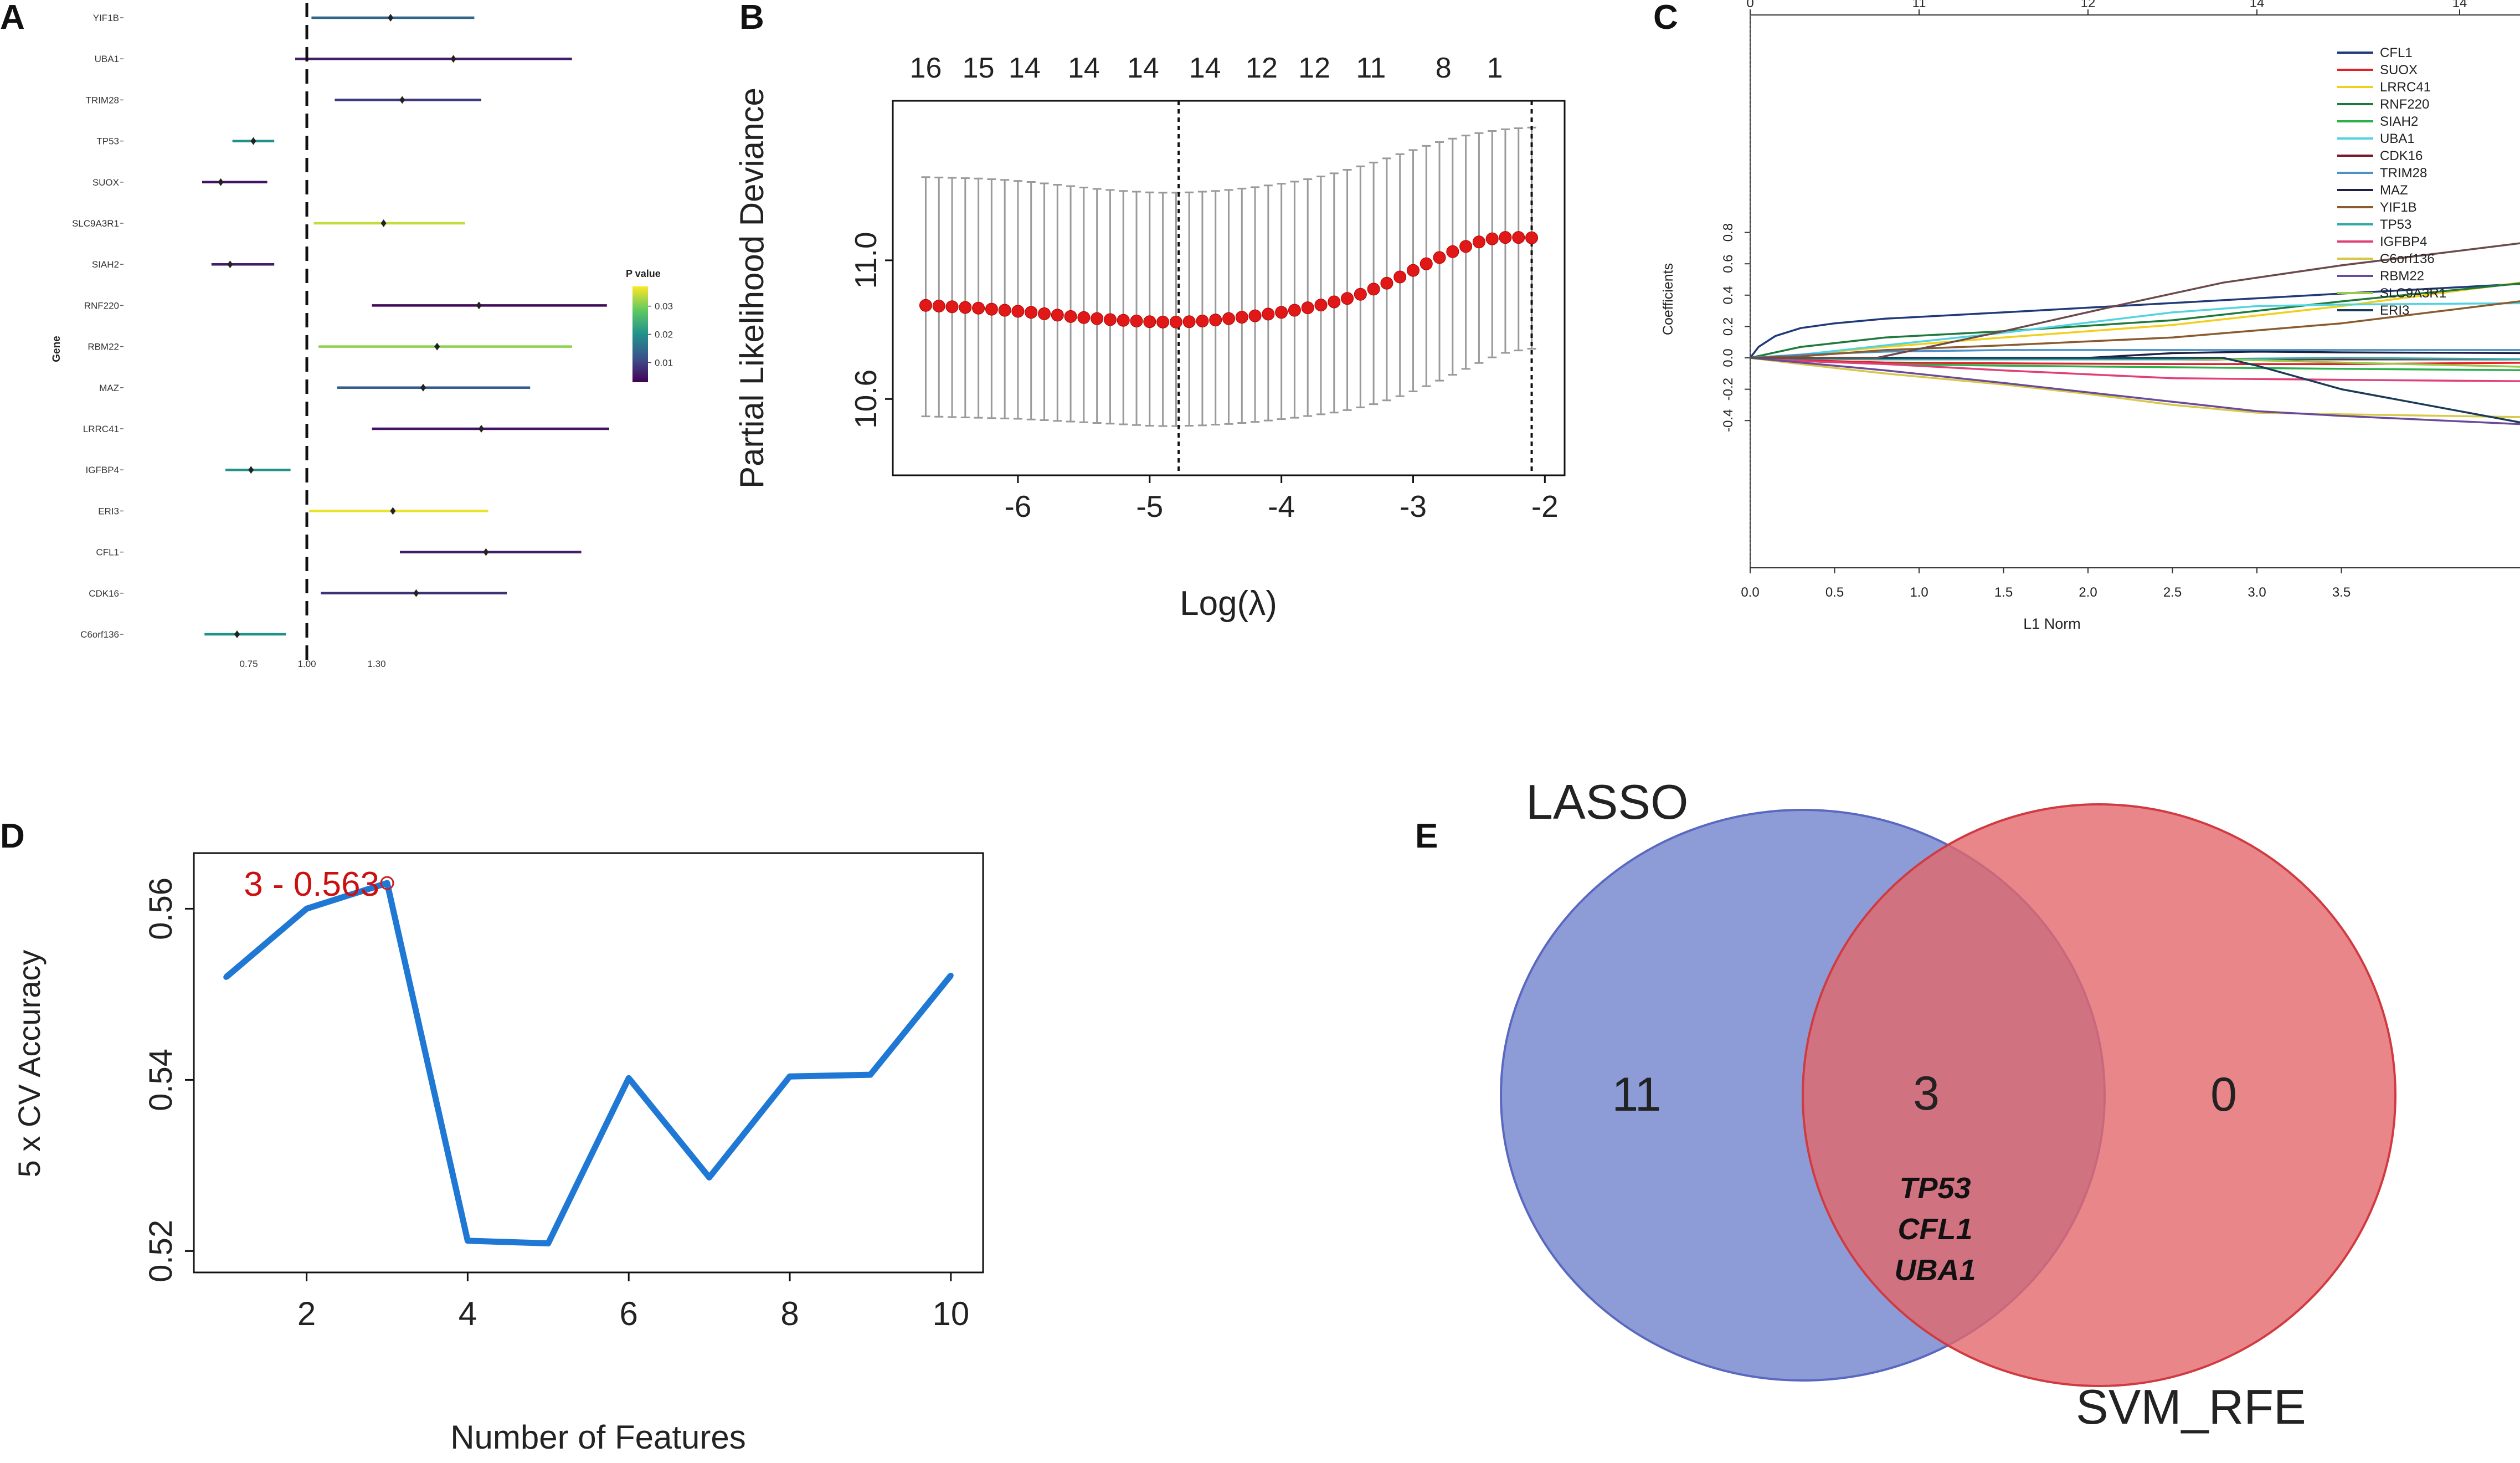 The image size is (2520, 1463). What do you see at coordinates (1729, 233) in the screenshot?
I see `y-tick-label: 0.8` at bounding box center [1729, 233].